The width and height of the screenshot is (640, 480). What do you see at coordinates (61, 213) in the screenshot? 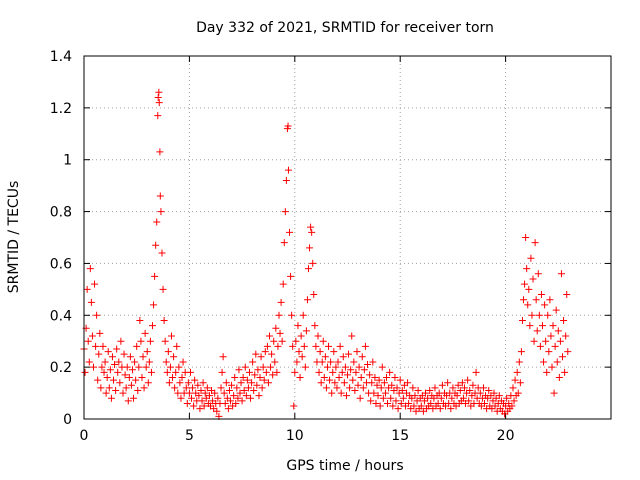
I see `y-tick-label: 0.8` at bounding box center [61, 213].